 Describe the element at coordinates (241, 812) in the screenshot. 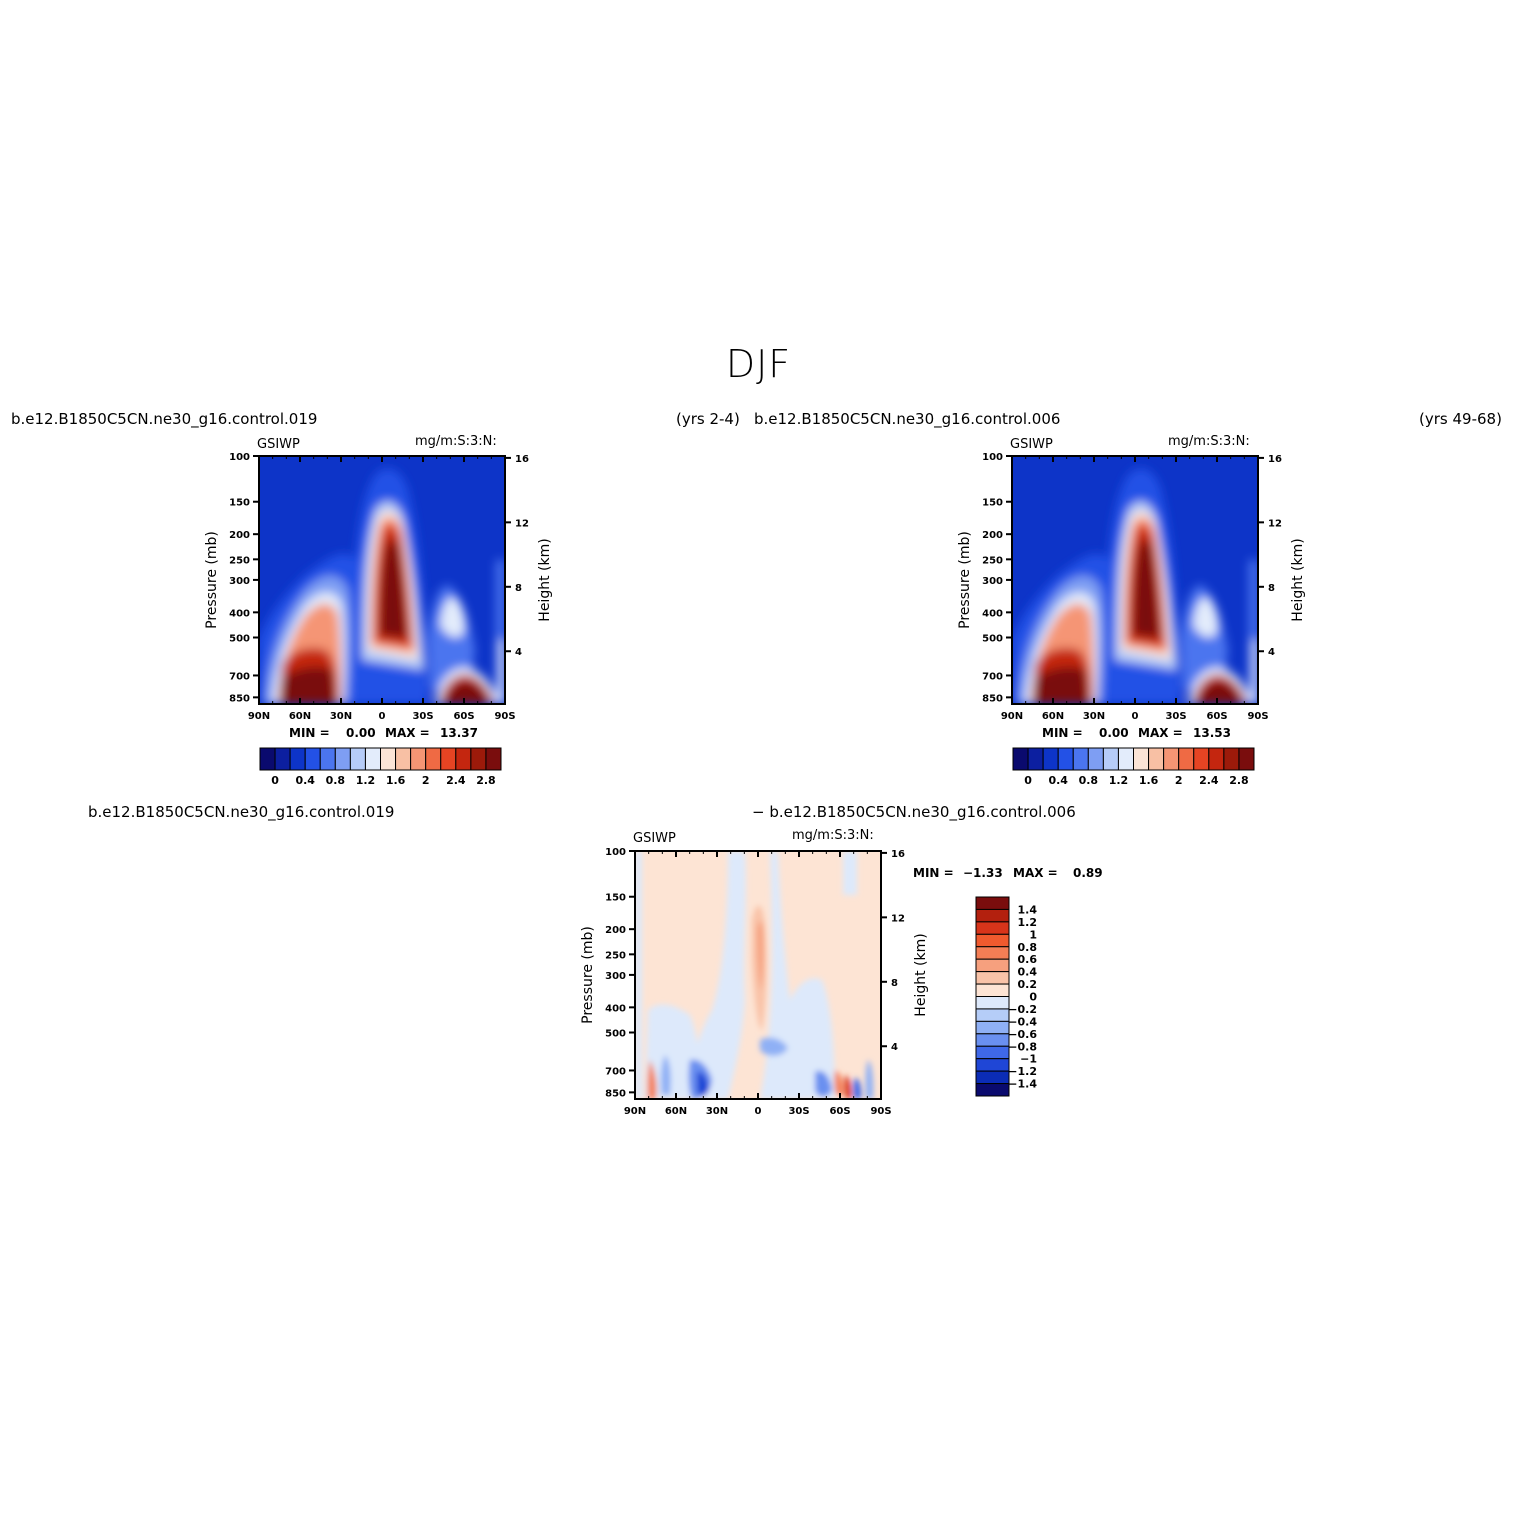

I see `panel3-case-title-left: b.e12.B1850C5CN.ne30_g16.control.019` at that location.